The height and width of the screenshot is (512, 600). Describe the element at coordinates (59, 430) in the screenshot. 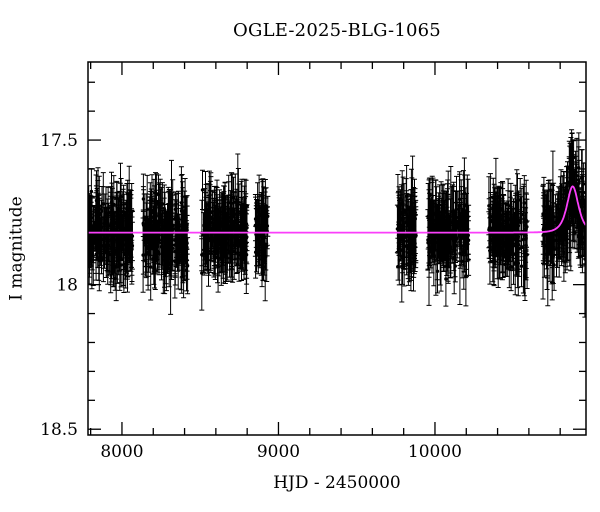

I see `y-tick-label: 18.5` at that location.